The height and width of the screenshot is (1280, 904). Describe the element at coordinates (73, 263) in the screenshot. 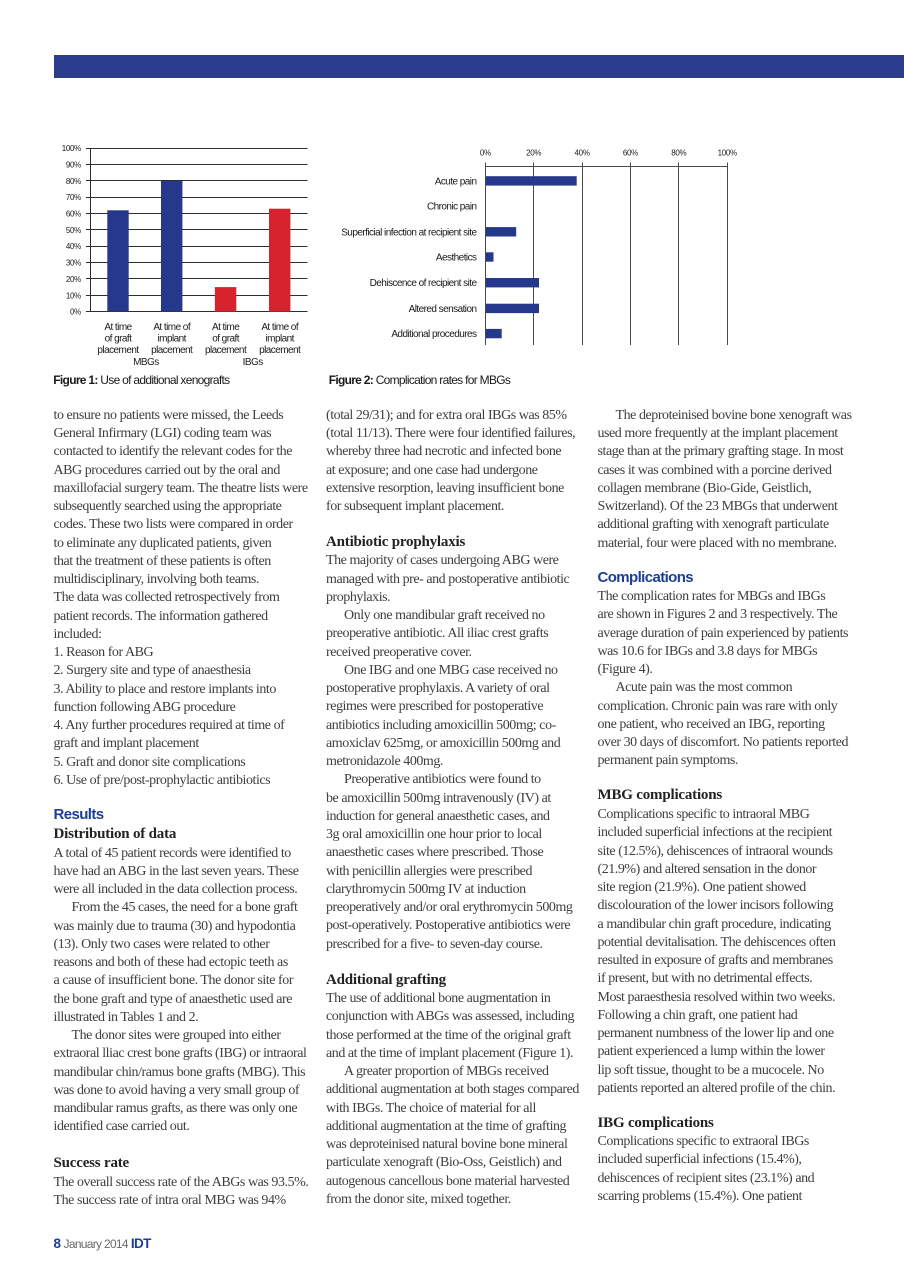

I see `svg-text: 30%` at that location.